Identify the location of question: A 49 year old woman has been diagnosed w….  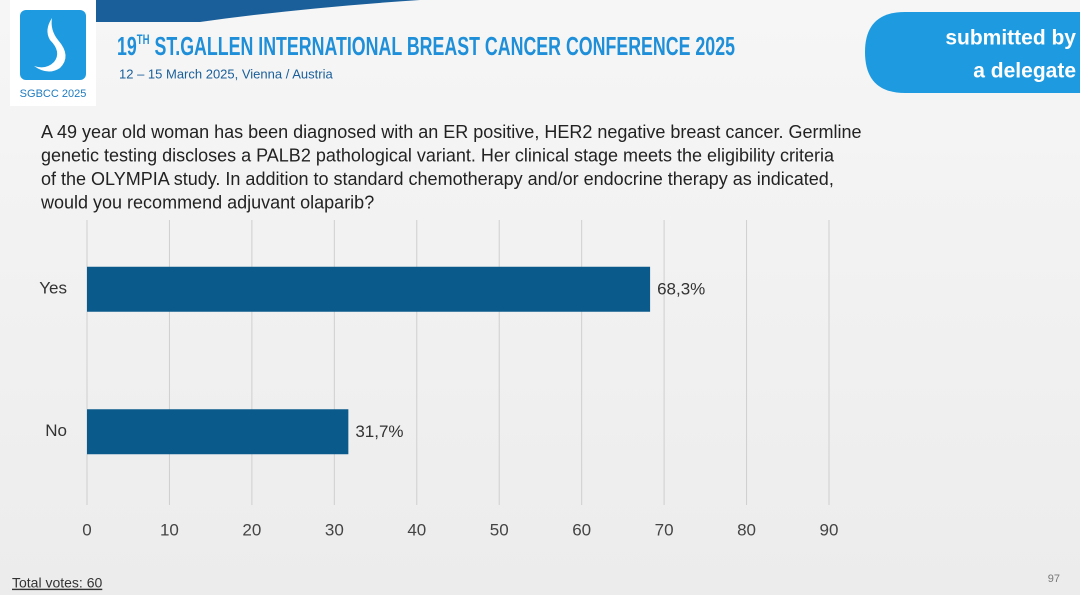
(450, 167).